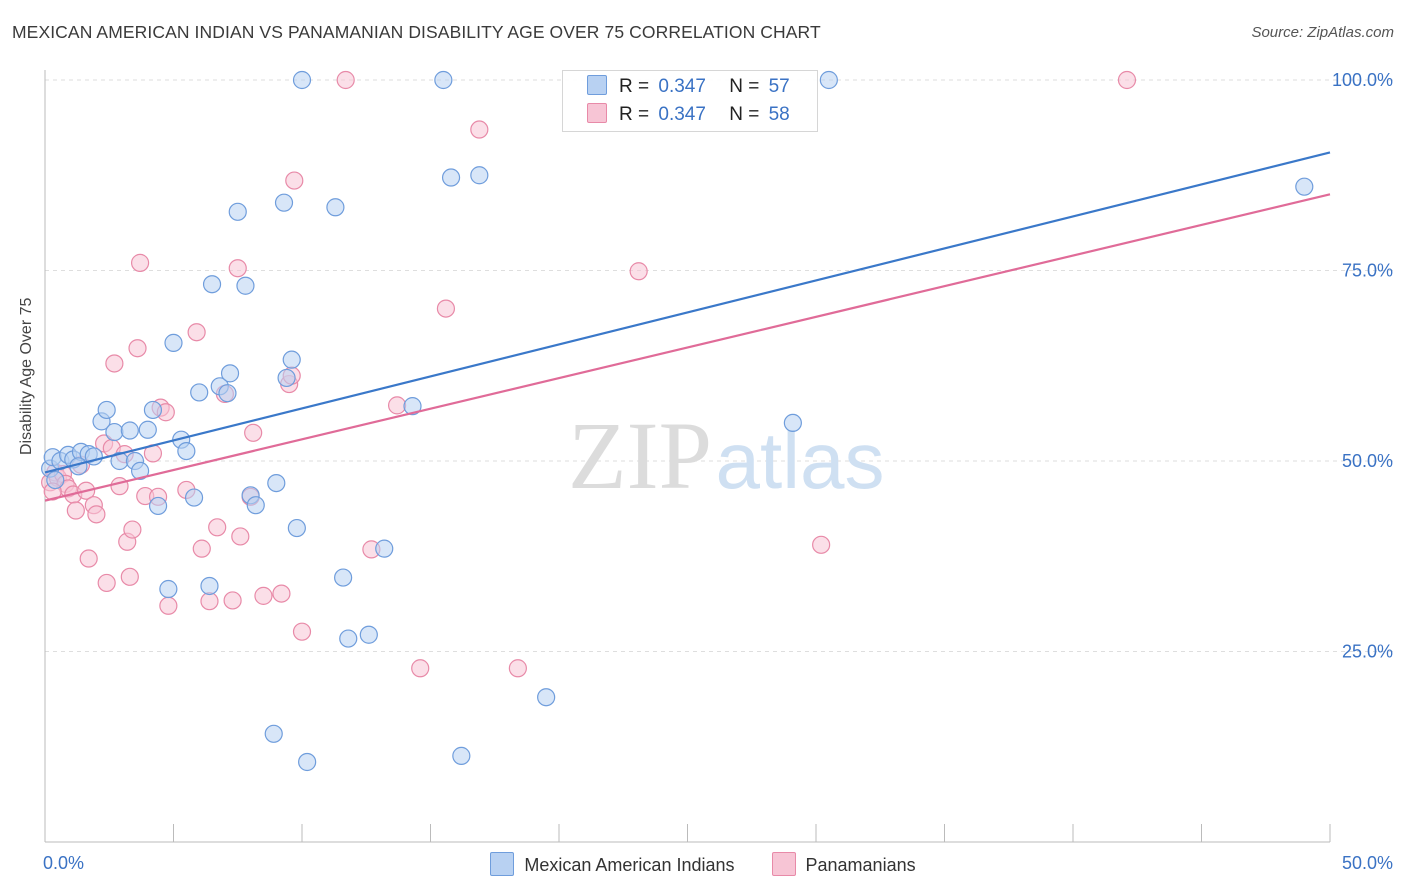  Describe the element at coordinates (629, 865) in the screenshot. I see `series-legend-label: Mexican American Indians` at that location.